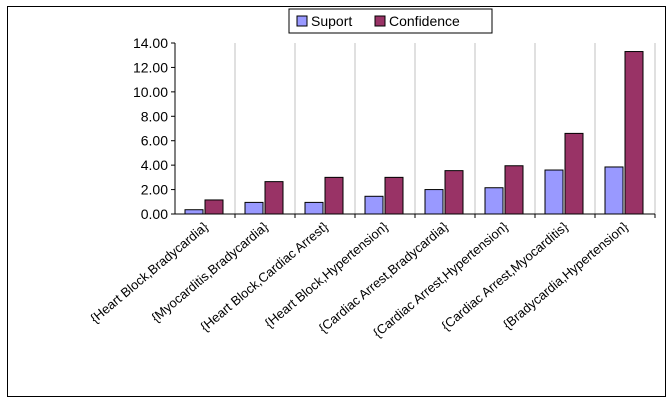 The width and height of the screenshot is (669, 399). I want to click on y-tick-label: 14.00, so click(150, 43).